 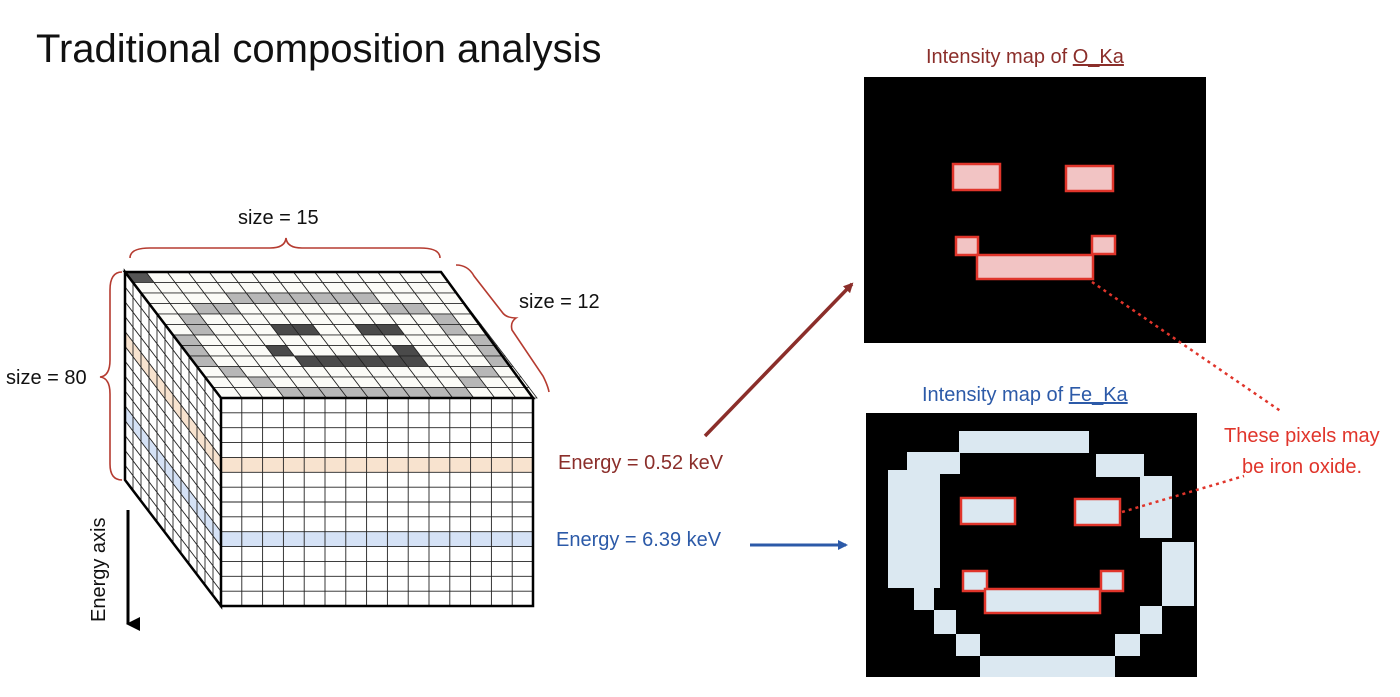 I want to click on fe-pixel-mouth-right, so click(x=1112, y=581).